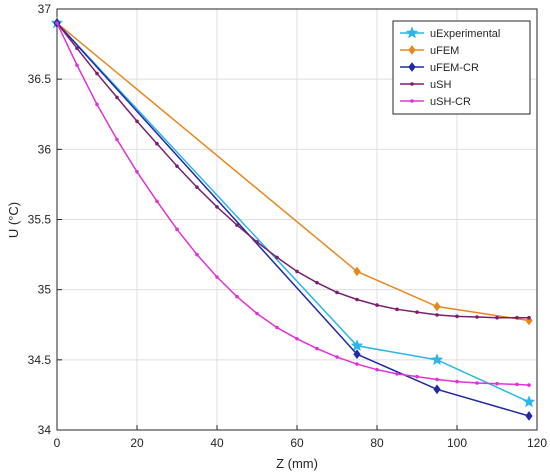 The width and height of the screenshot is (550, 476). What do you see at coordinates (45, 149) in the screenshot?
I see `y-tick-label: 36` at bounding box center [45, 149].